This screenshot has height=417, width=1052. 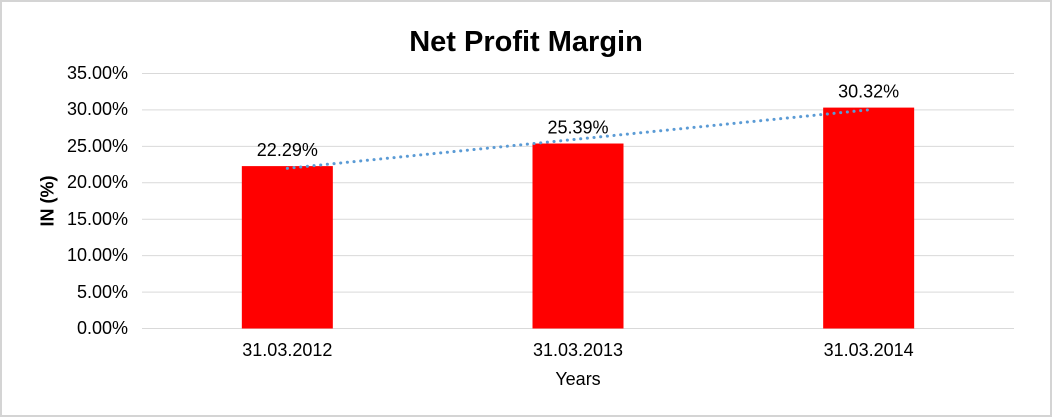 What do you see at coordinates (577, 128) in the screenshot?
I see `bar-value-label: 25.39%` at bounding box center [577, 128].